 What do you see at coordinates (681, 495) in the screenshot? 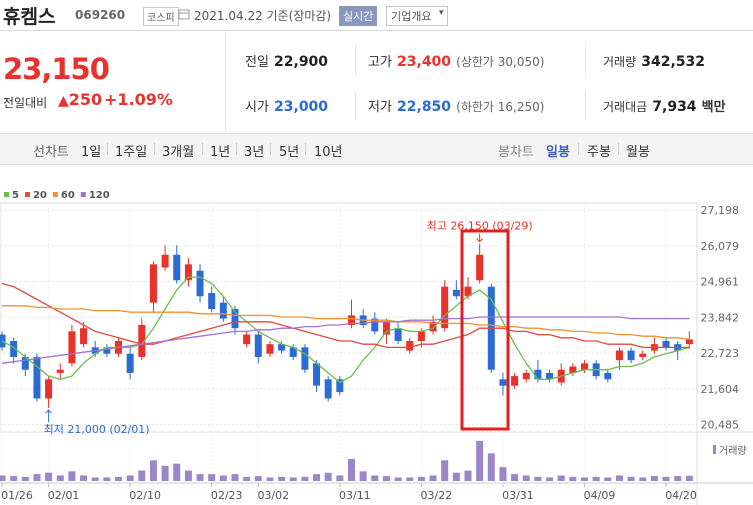
I see `x-tick-label: 04/20` at bounding box center [681, 495].